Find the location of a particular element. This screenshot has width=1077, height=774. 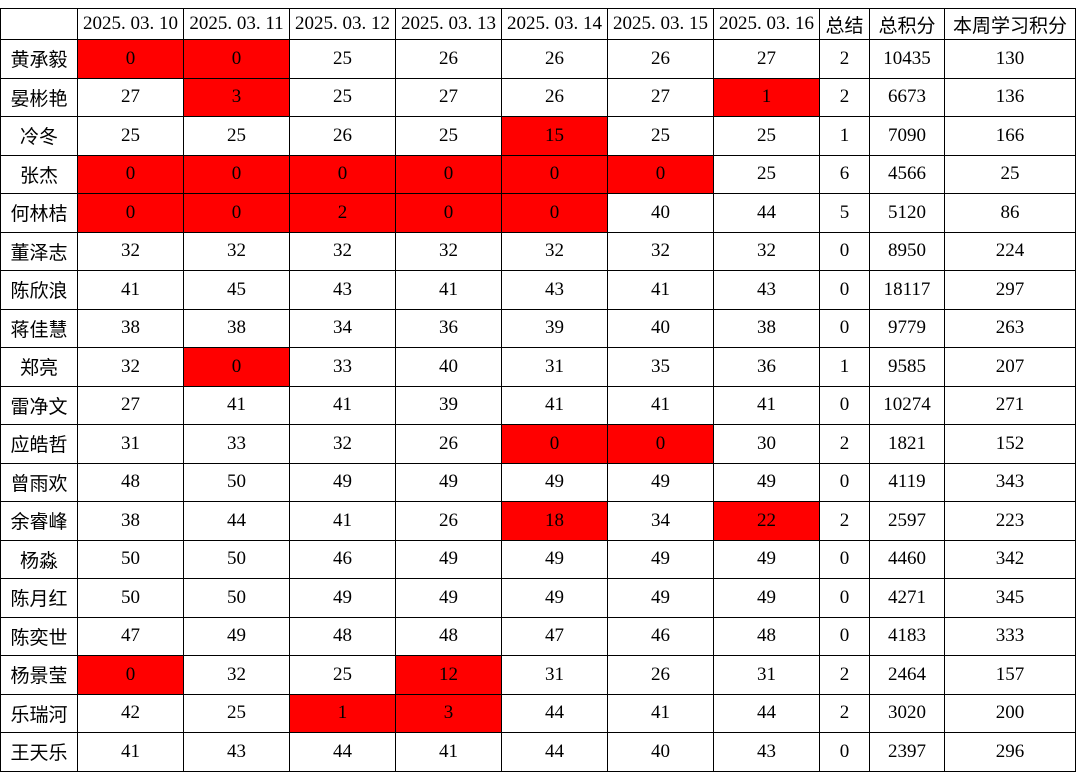

table-row: 张杰 0 0 0 0 0 0 25 6 4566 25 is located at coordinates (538, 174).